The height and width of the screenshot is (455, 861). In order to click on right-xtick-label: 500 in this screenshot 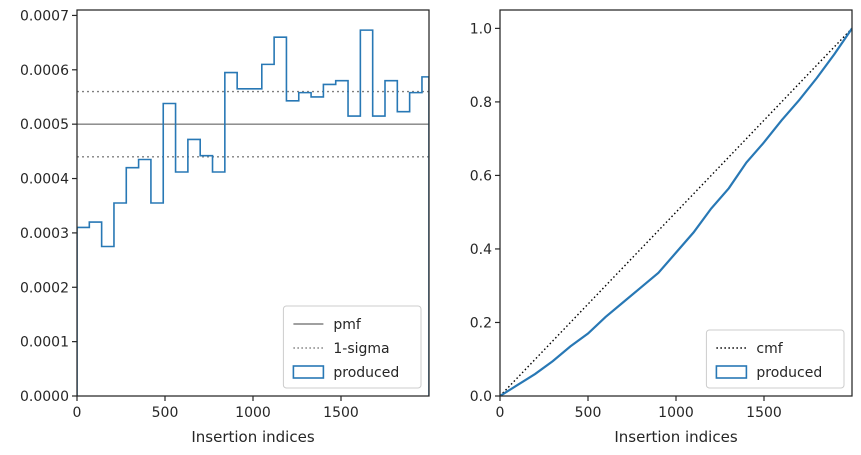, I will do `click(588, 413)`.